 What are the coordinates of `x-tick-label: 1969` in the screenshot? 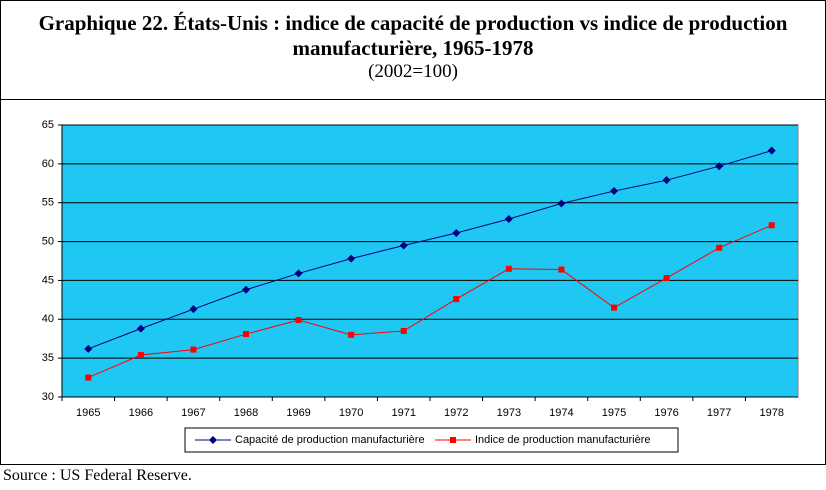 It's located at (298, 413).